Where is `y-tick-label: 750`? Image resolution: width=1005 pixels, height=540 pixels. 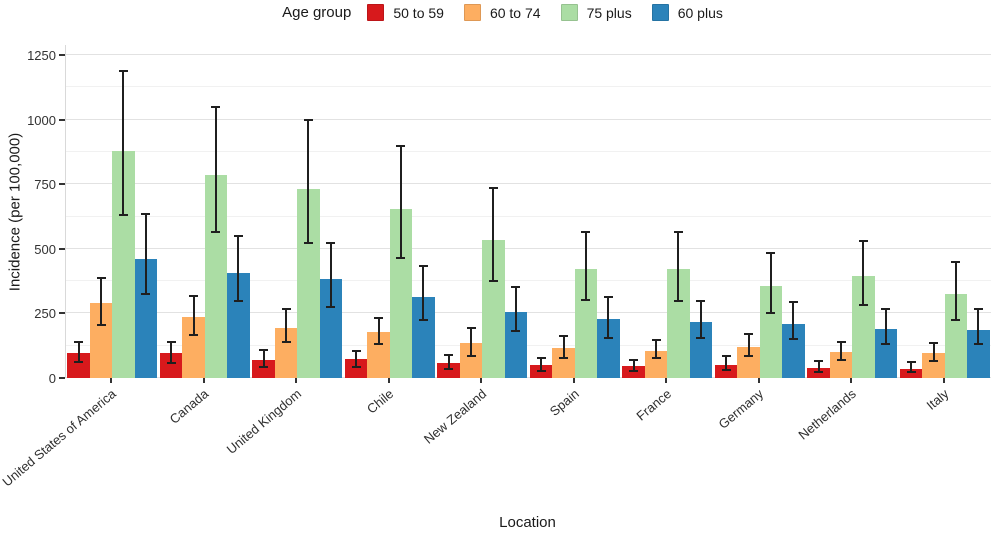
y-tick-label: 750 is located at coordinates (45, 185).